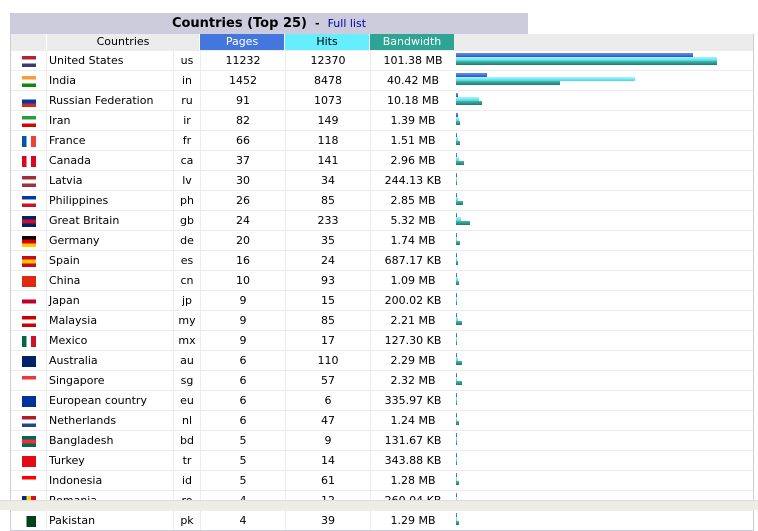 The image size is (758, 531). What do you see at coordinates (382, 120) in the screenshot?
I see `table-row: Iran ir 82 149 1.39 MB` at bounding box center [382, 120].